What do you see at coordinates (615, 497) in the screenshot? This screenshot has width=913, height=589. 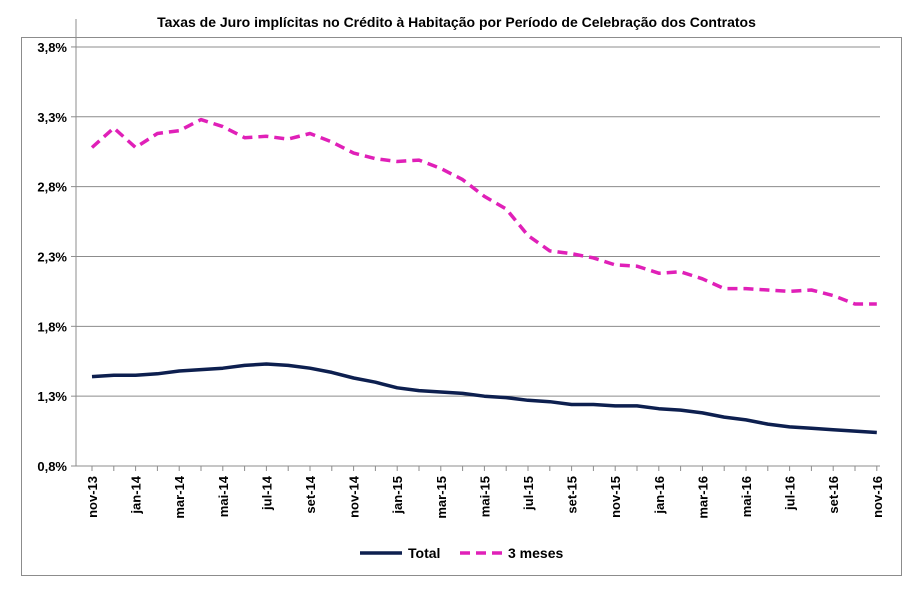 I see `x-tick-label: nov-15` at bounding box center [615, 497].